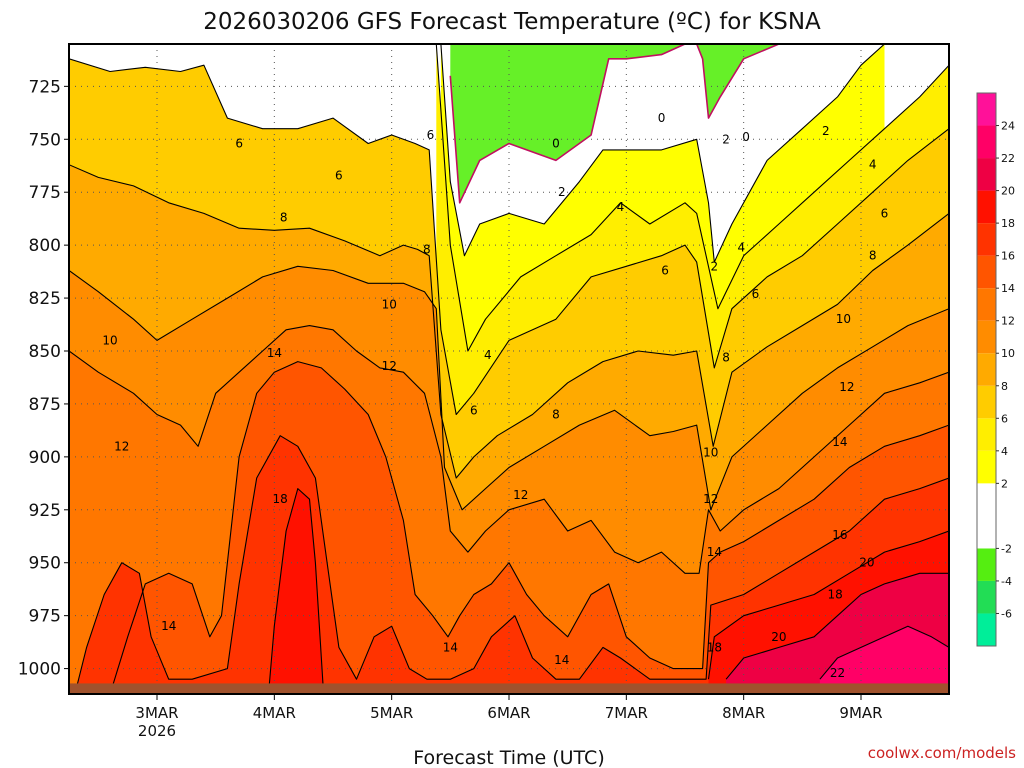 This screenshot has height=768, width=1024. I want to click on y-tick-label: 750, so click(45, 140).